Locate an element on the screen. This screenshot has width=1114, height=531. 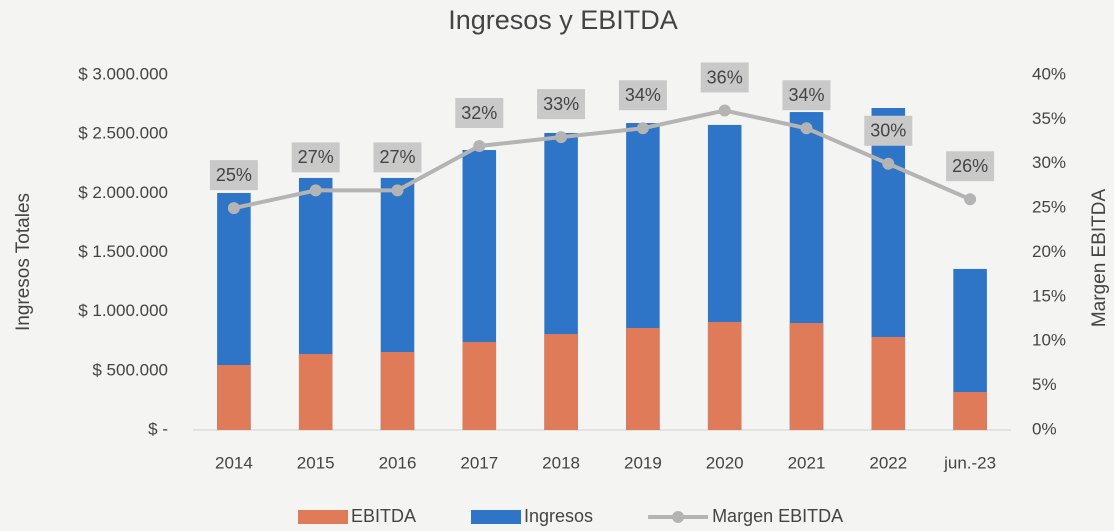
y2-tick-label: 15% is located at coordinates (1049, 295).